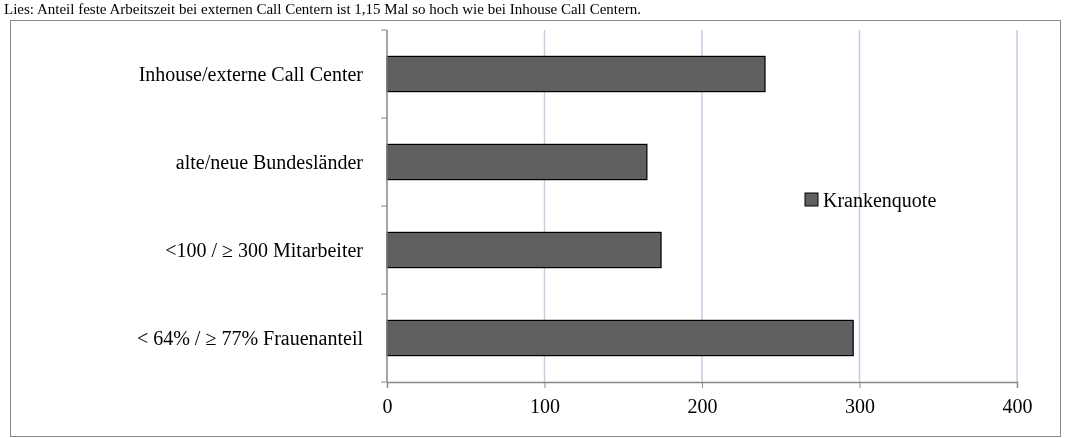 This screenshot has width=1068, height=438. I want to click on y-tick-label: <100 / ≥ 300 Mitarbeiter, so click(264, 250).